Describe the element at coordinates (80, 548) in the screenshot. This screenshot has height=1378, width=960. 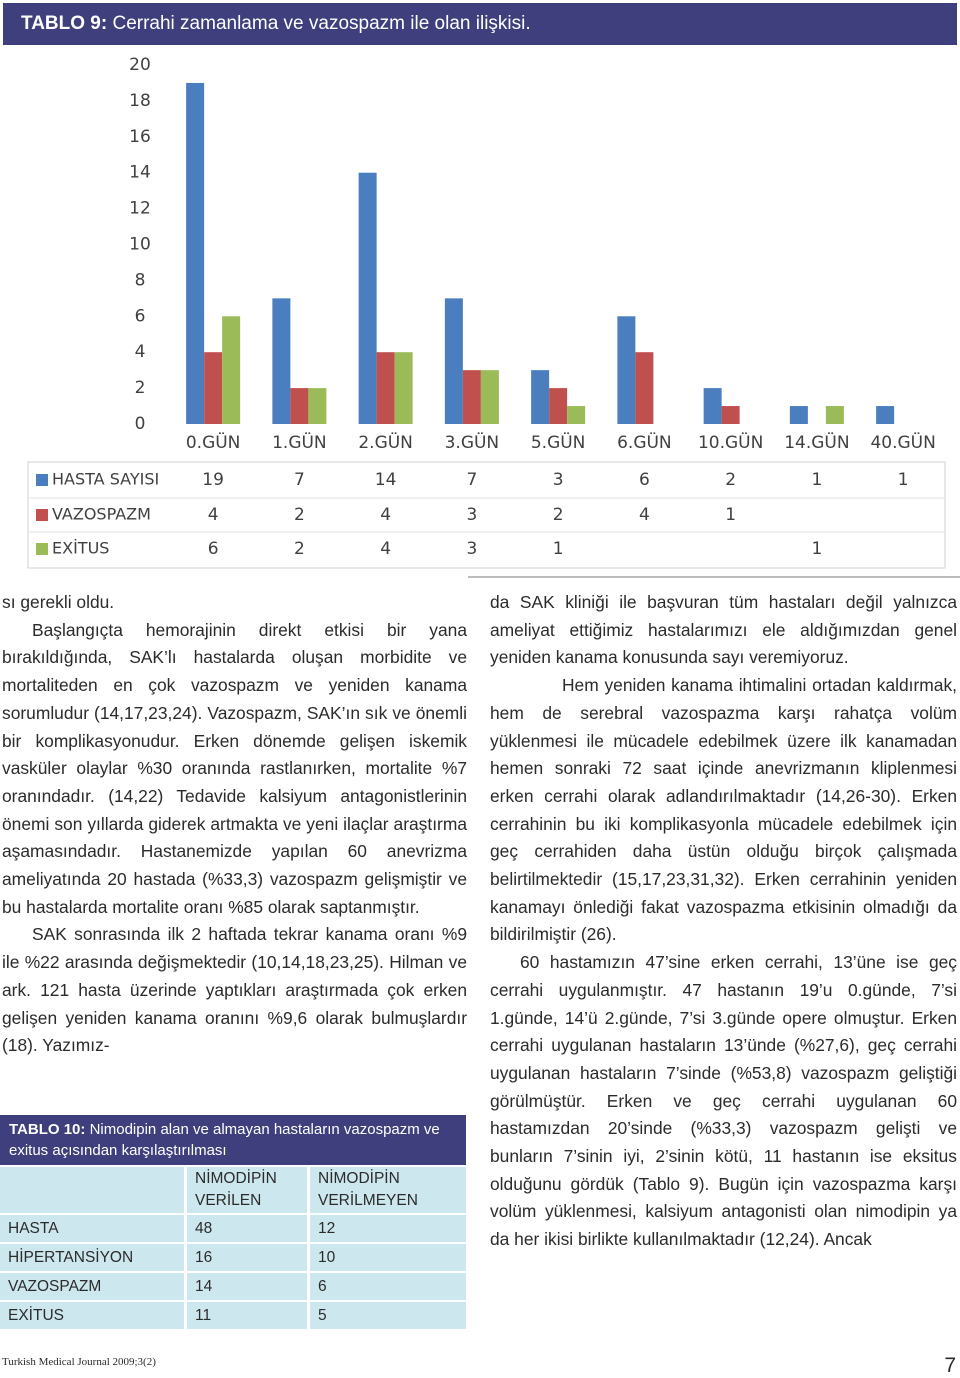
I see `legend-label: EXİTUS` at that location.